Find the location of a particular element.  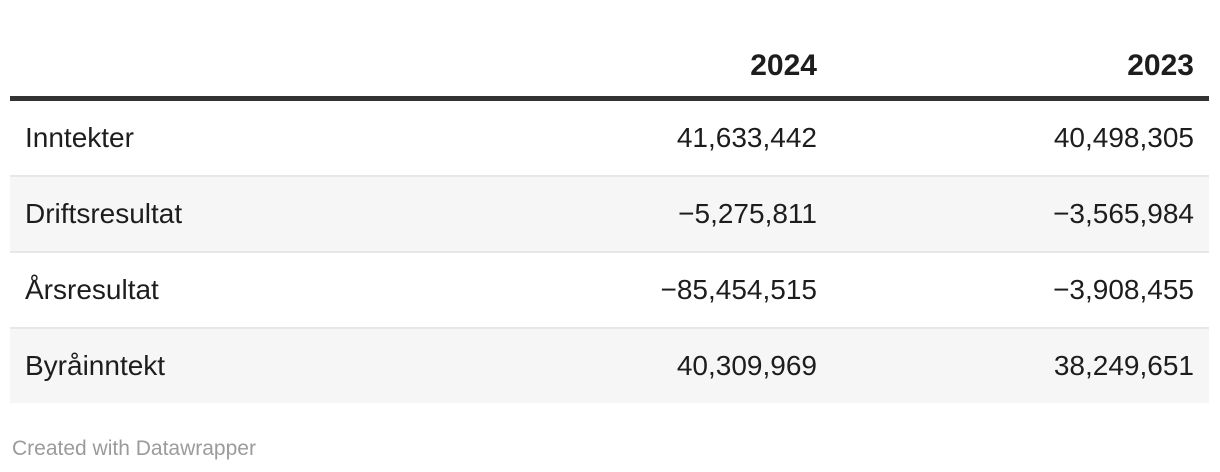

row-label-inntekter: Inntekter is located at coordinates (79, 137).